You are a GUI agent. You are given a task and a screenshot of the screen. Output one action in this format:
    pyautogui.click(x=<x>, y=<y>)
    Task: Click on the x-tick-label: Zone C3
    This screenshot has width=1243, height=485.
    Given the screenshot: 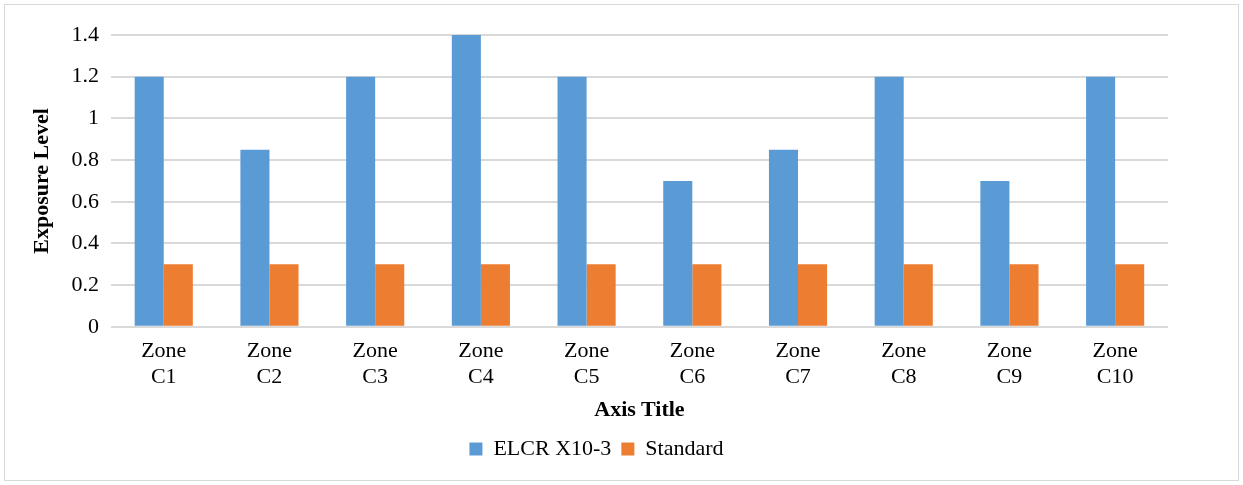 What is the action you would take?
    pyautogui.click(x=375, y=362)
    